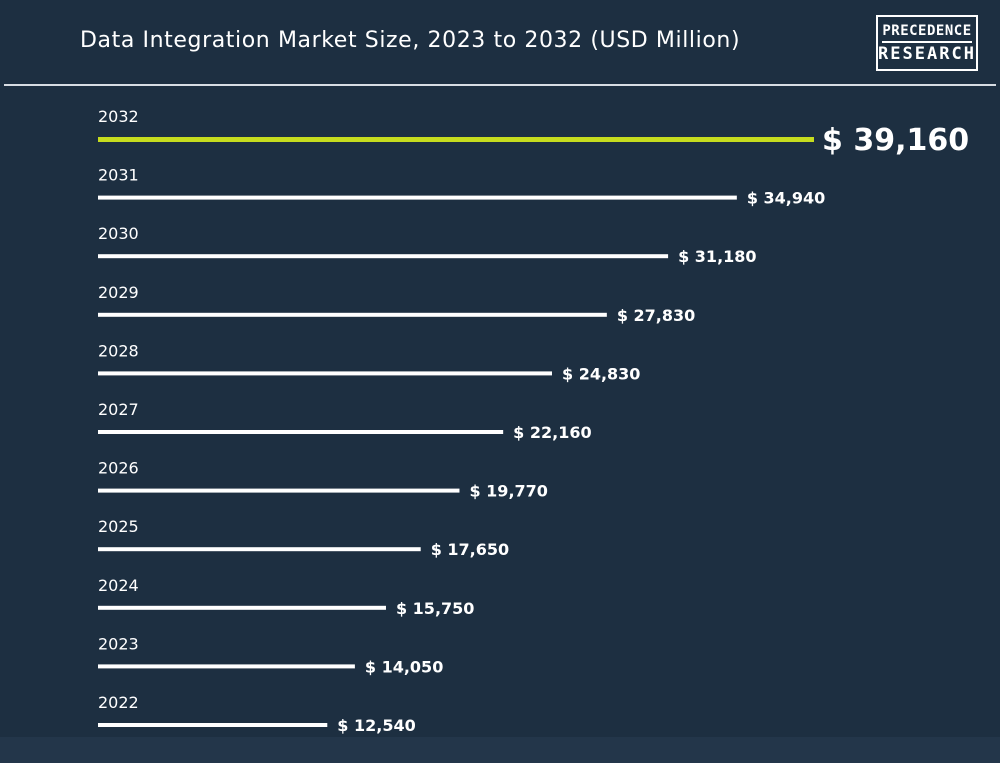  Describe the element at coordinates (118, 292) in the screenshot. I see `year-label-2029: 2029` at that location.